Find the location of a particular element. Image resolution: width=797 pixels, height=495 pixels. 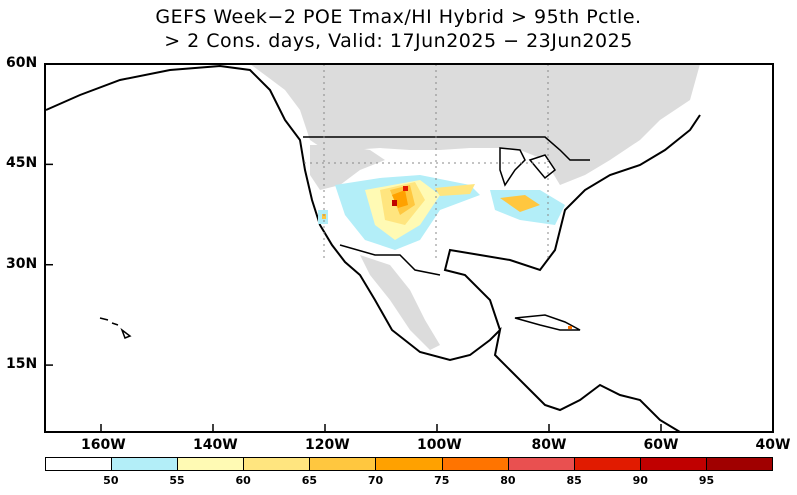

lon-label: 100W is located at coordinates (439, 445).